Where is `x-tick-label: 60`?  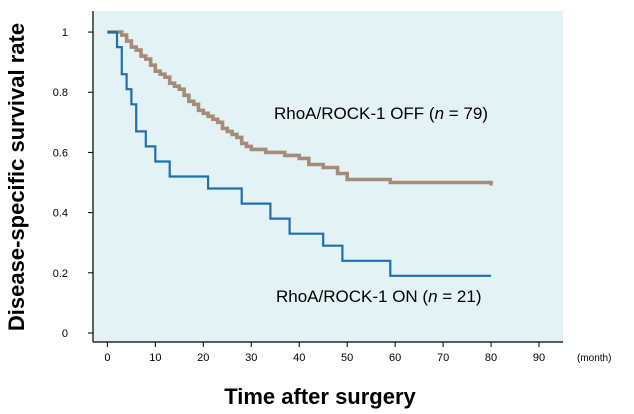 x-tick-label: 60 is located at coordinates (395, 358).